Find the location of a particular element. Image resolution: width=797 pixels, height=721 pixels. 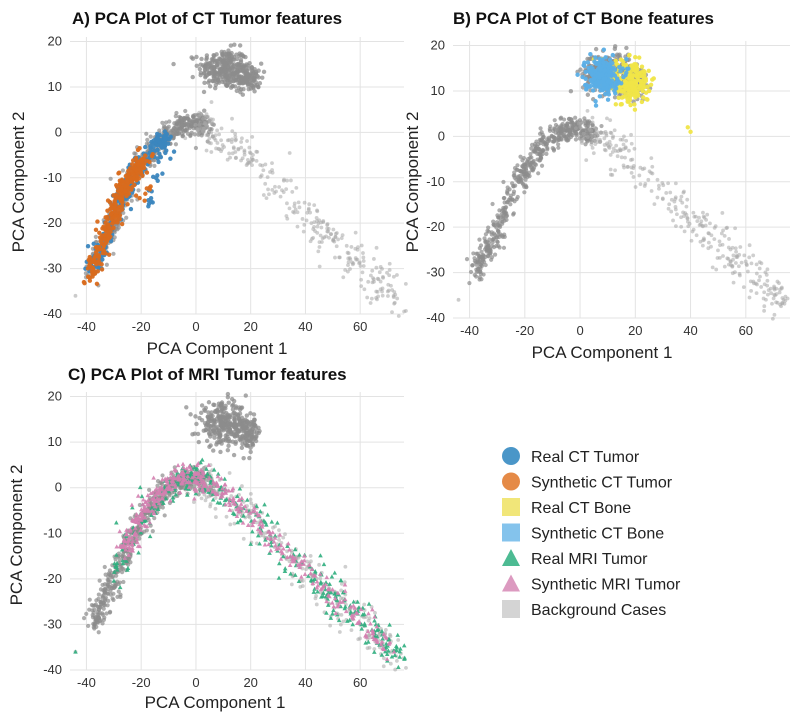

y-tick-label: 0 is located at coordinates (58, 131).